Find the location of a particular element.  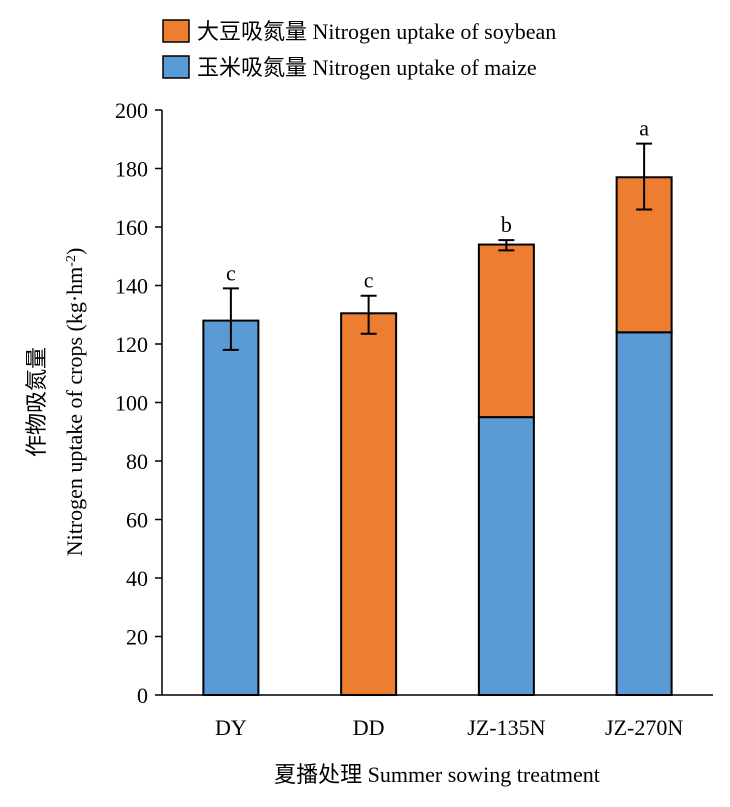

significance-label: a is located at coordinates (644, 128).